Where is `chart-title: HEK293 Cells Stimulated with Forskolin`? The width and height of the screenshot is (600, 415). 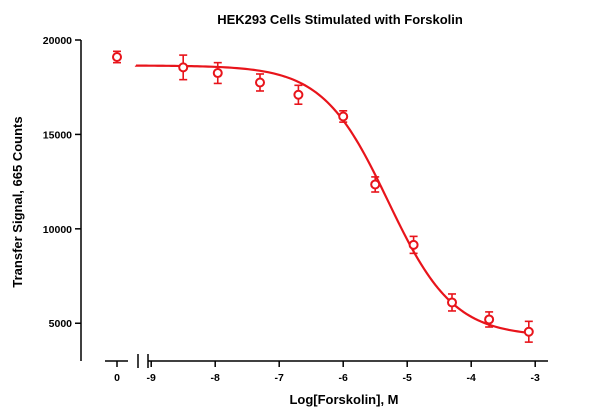
chart-title: HEK293 Cells Stimulated with Forskolin is located at coordinates (340, 19).